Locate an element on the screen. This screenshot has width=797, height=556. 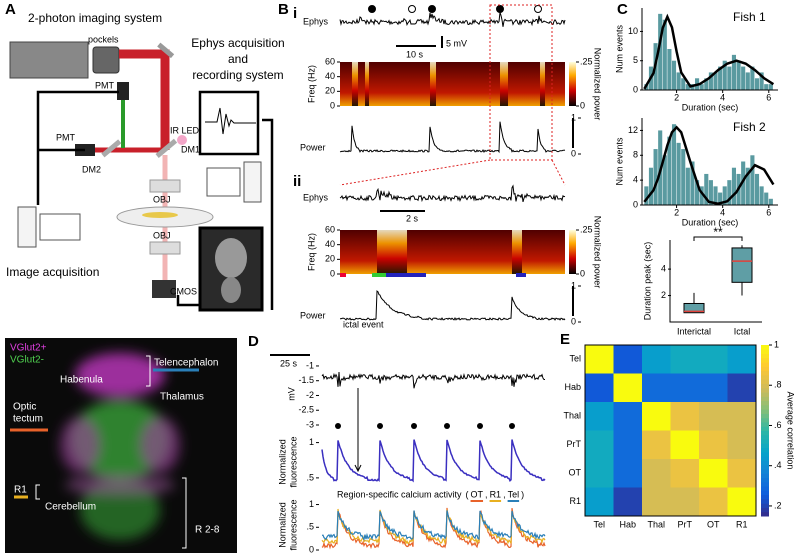
tick-label: -2 is located at coordinates (310, 395).